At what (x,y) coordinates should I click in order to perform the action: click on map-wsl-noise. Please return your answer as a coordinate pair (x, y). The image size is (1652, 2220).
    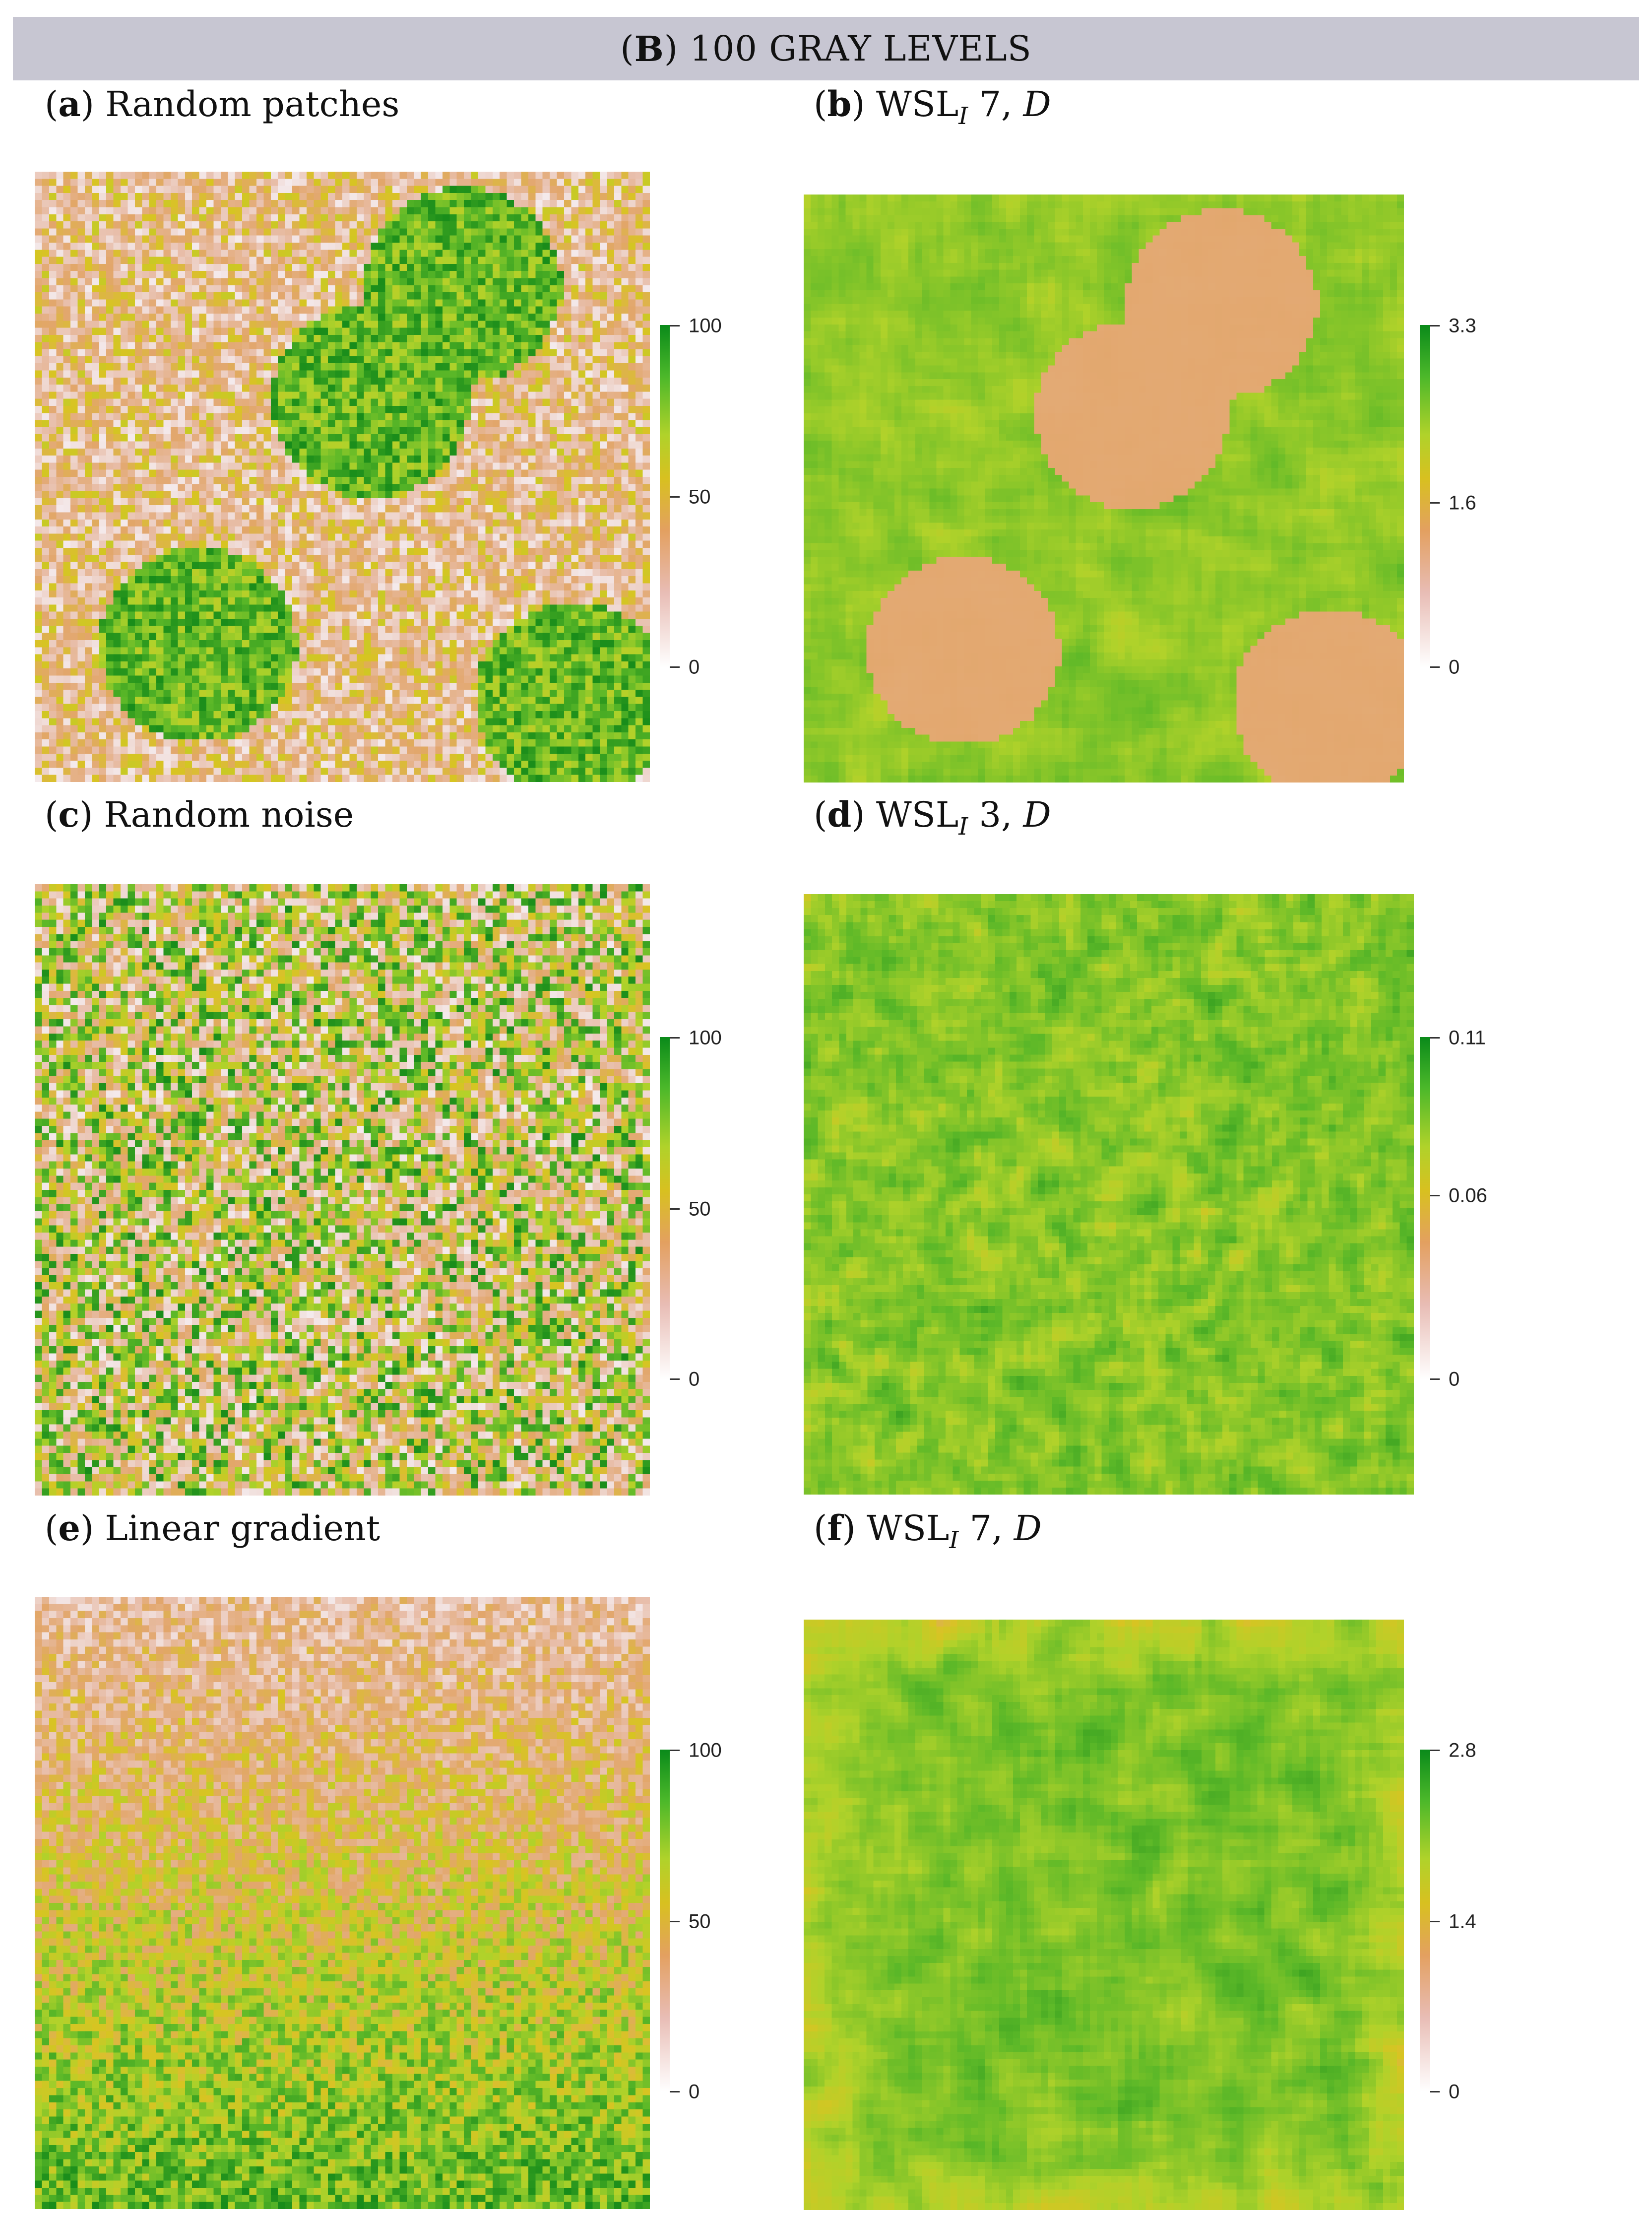
    Looking at the image, I should click on (1109, 1195).